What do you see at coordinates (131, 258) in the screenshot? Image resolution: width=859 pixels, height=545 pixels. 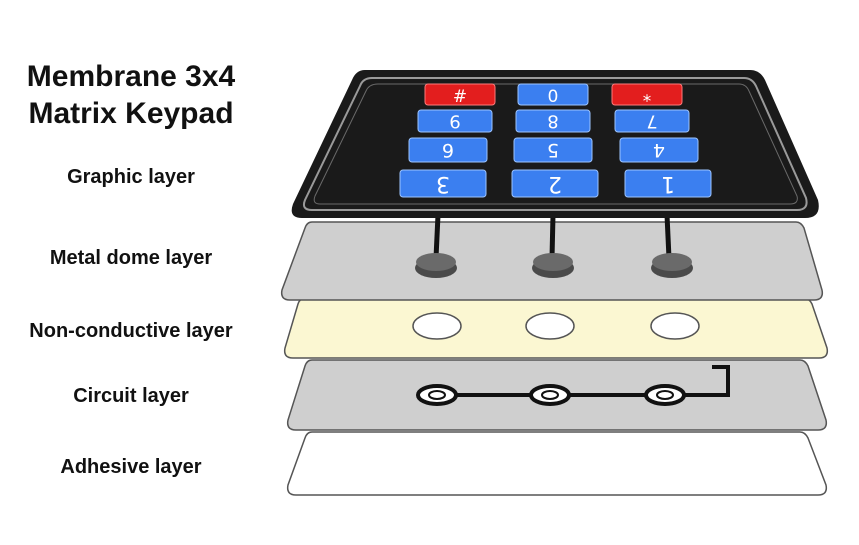 I see `label-metal-dome-layer: Metal dome layer` at bounding box center [131, 258].